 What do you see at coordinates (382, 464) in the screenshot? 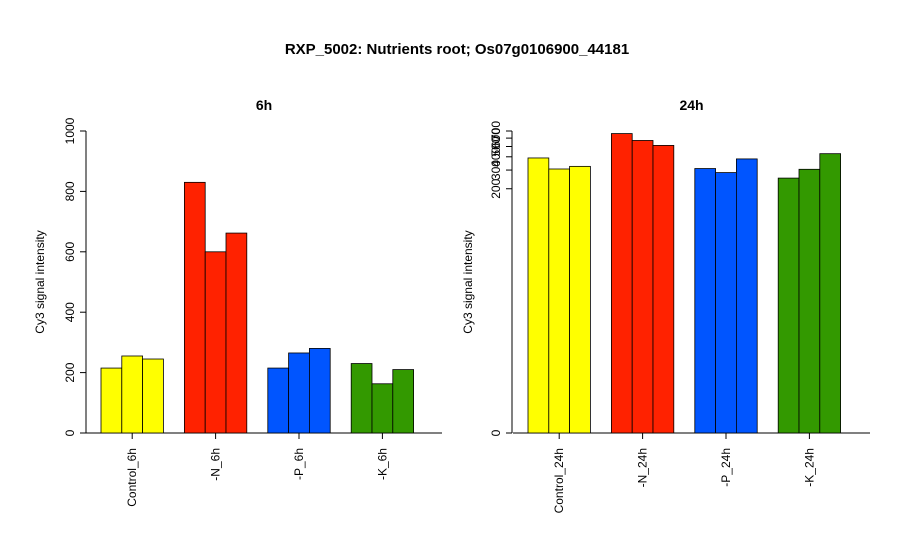
I see `x-tick-label: -K_6h` at bounding box center [382, 464].